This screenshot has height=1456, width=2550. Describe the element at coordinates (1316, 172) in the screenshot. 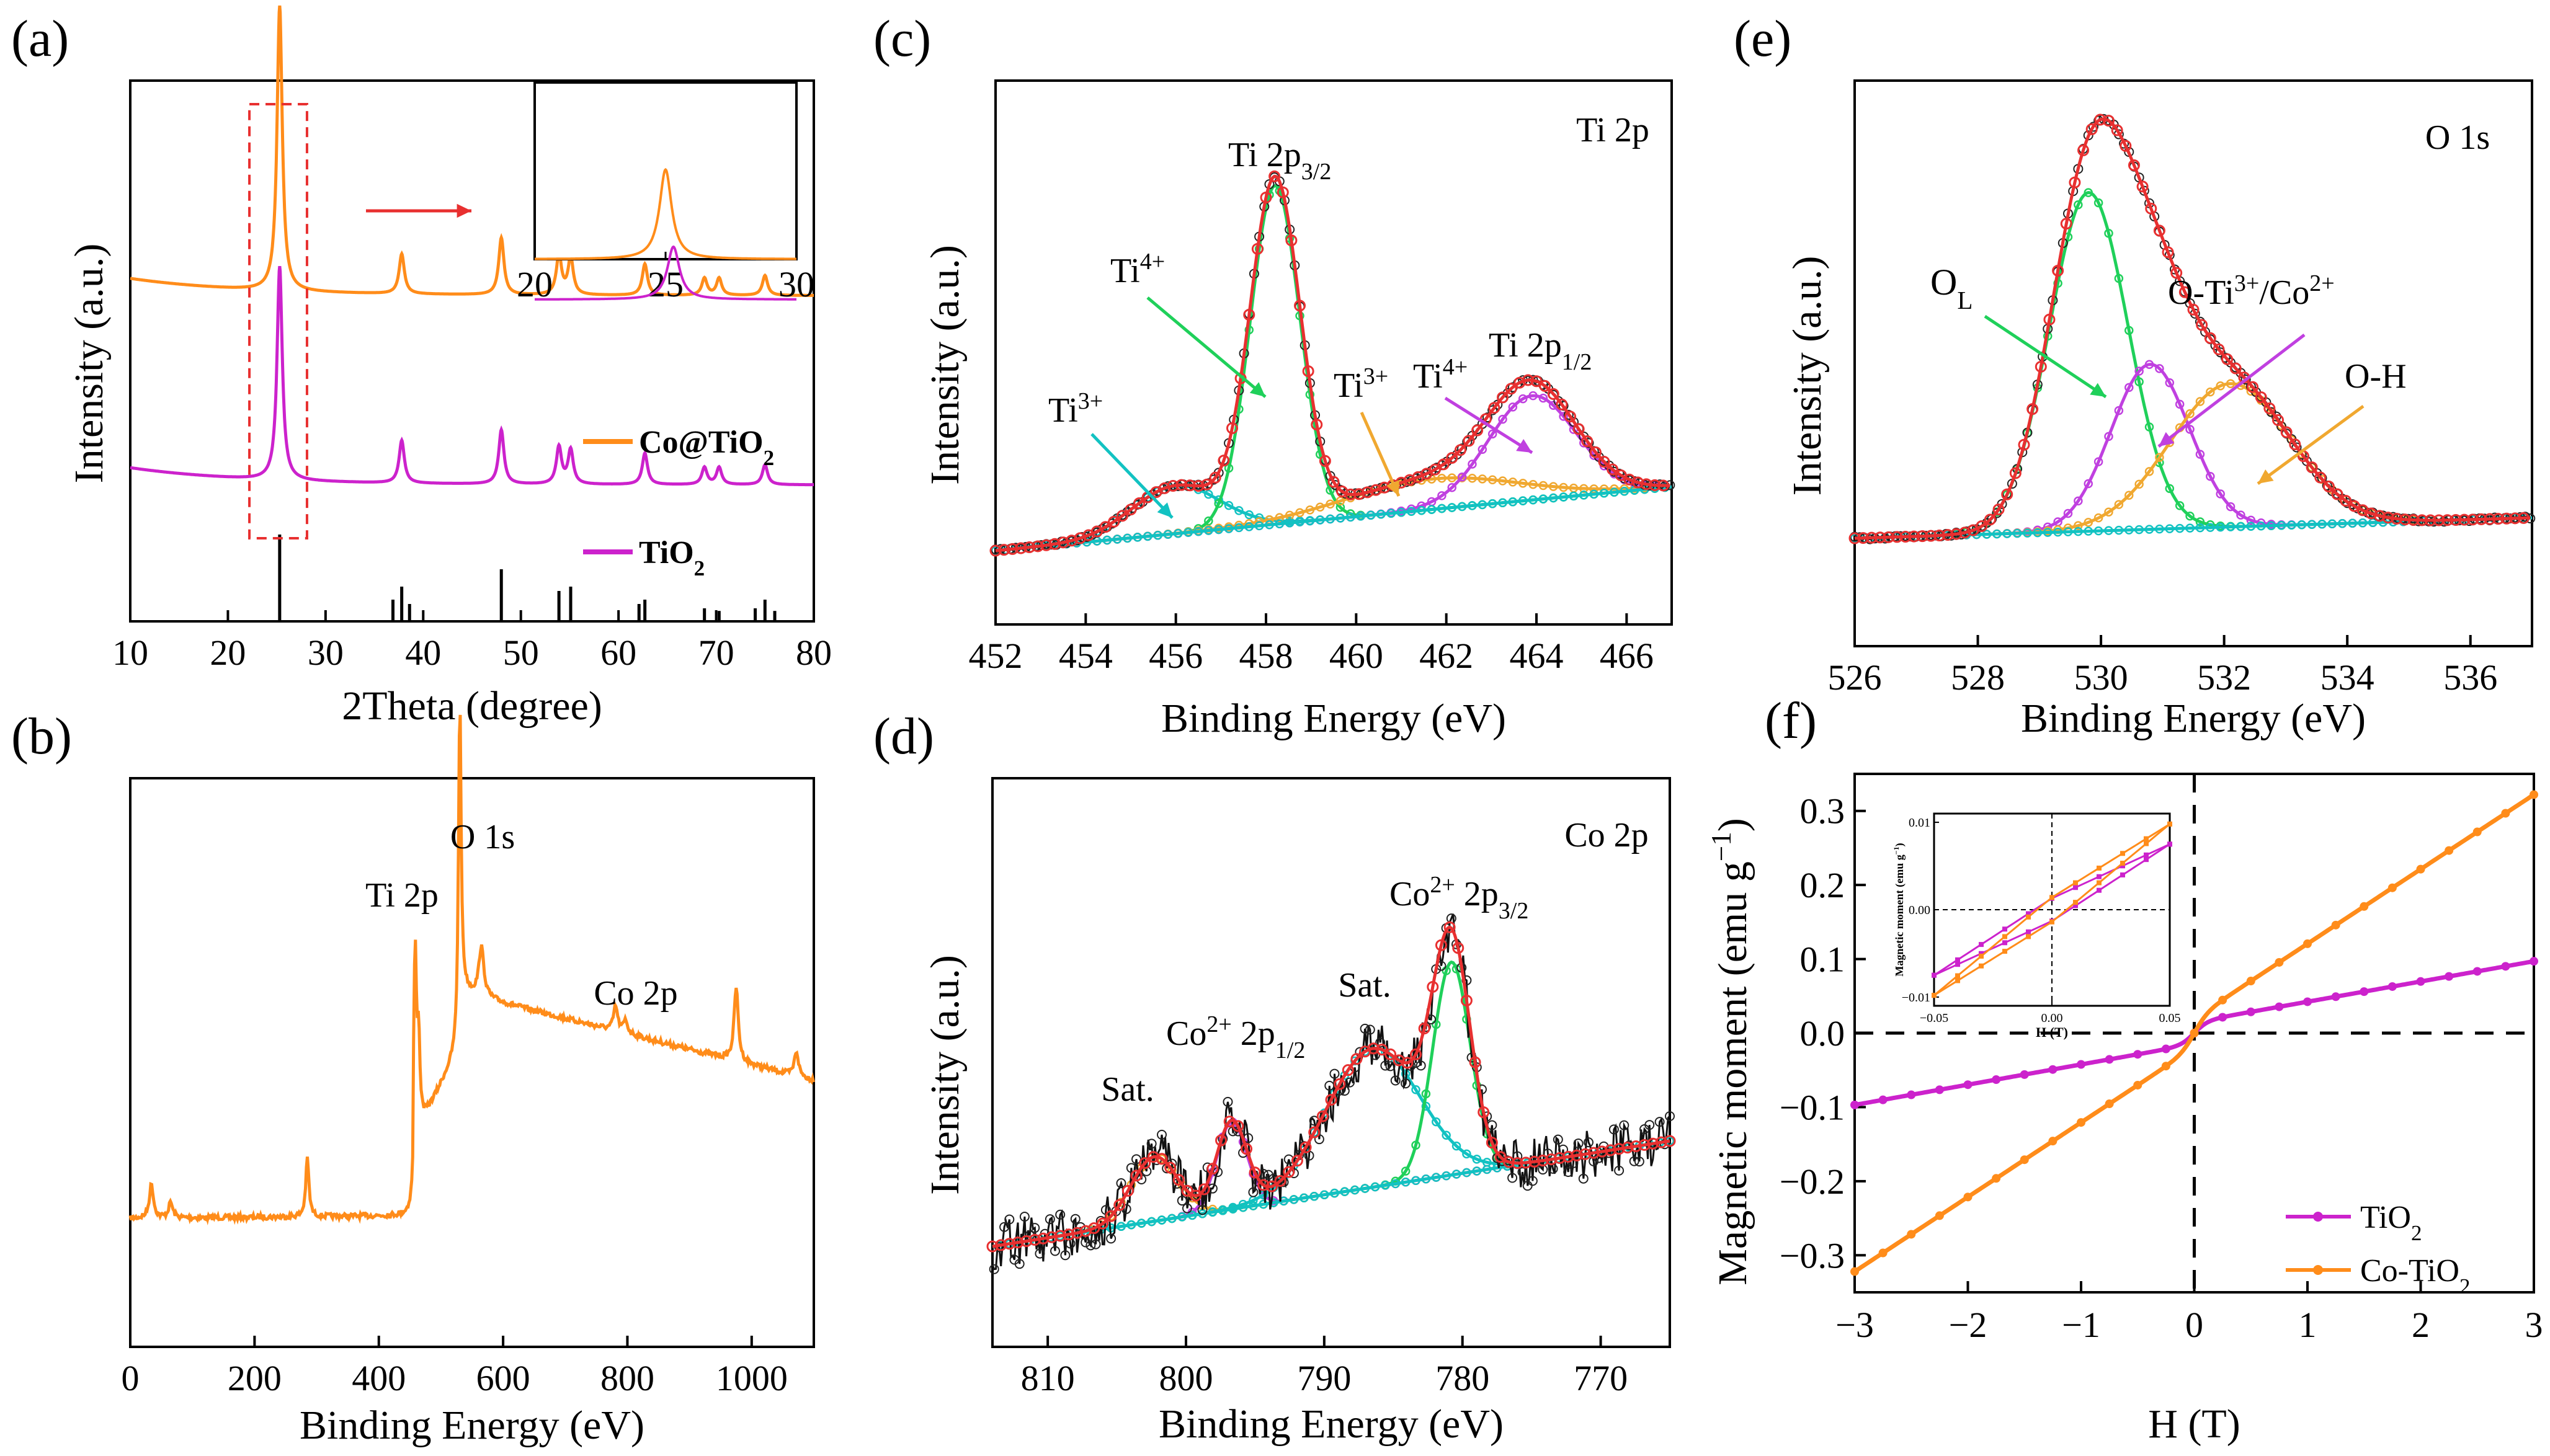

I see `panel-c-label-p32-part: 3/2` at that location.